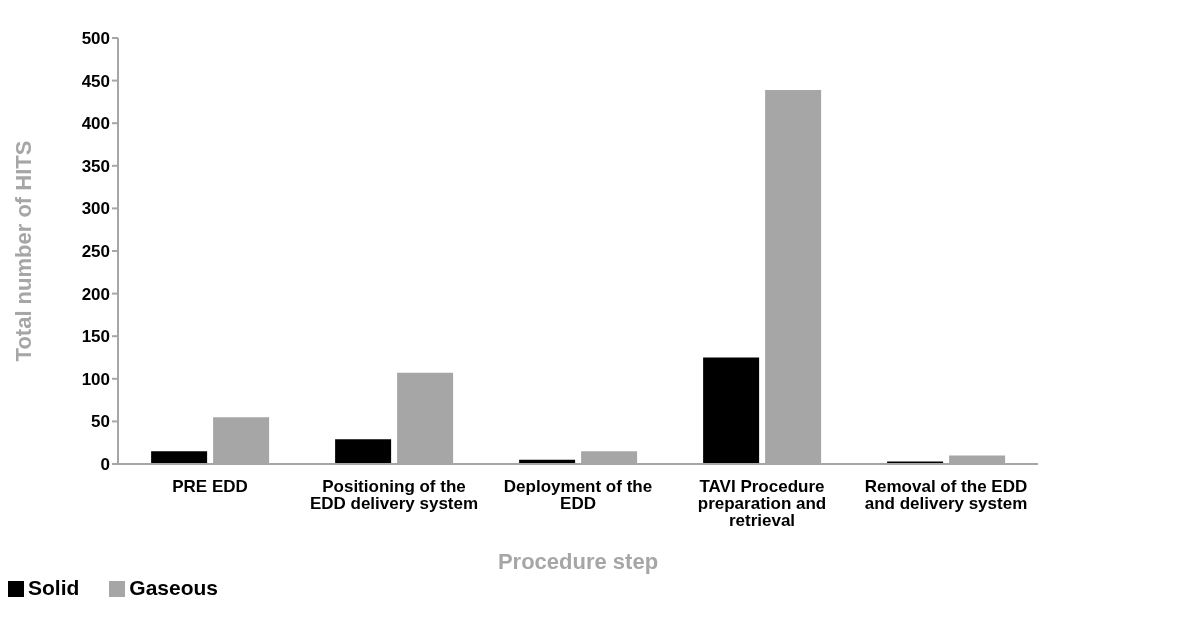 This screenshot has height=624, width=1182. Describe the element at coordinates (578, 561) in the screenshot. I see `x-axis-title: Procedure step` at that location.